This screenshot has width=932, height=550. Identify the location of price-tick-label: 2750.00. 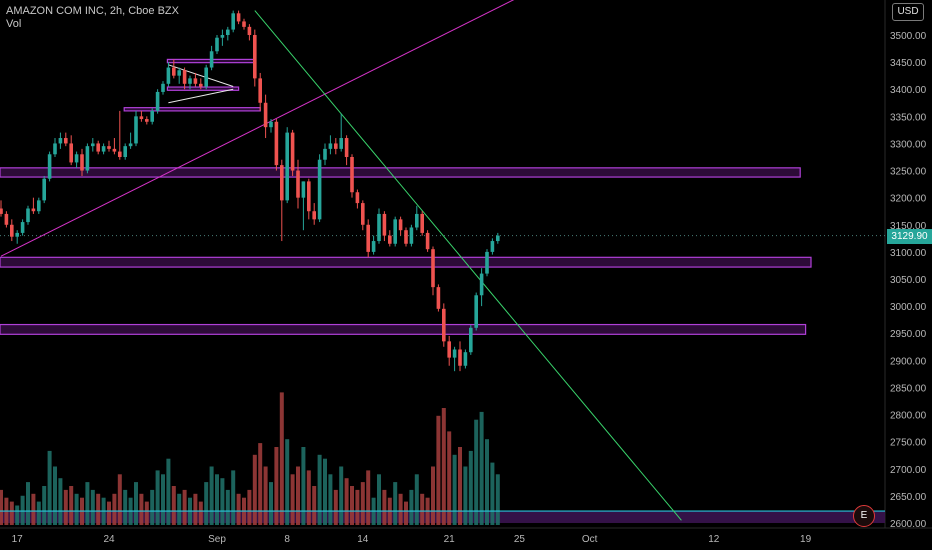
(908, 443).